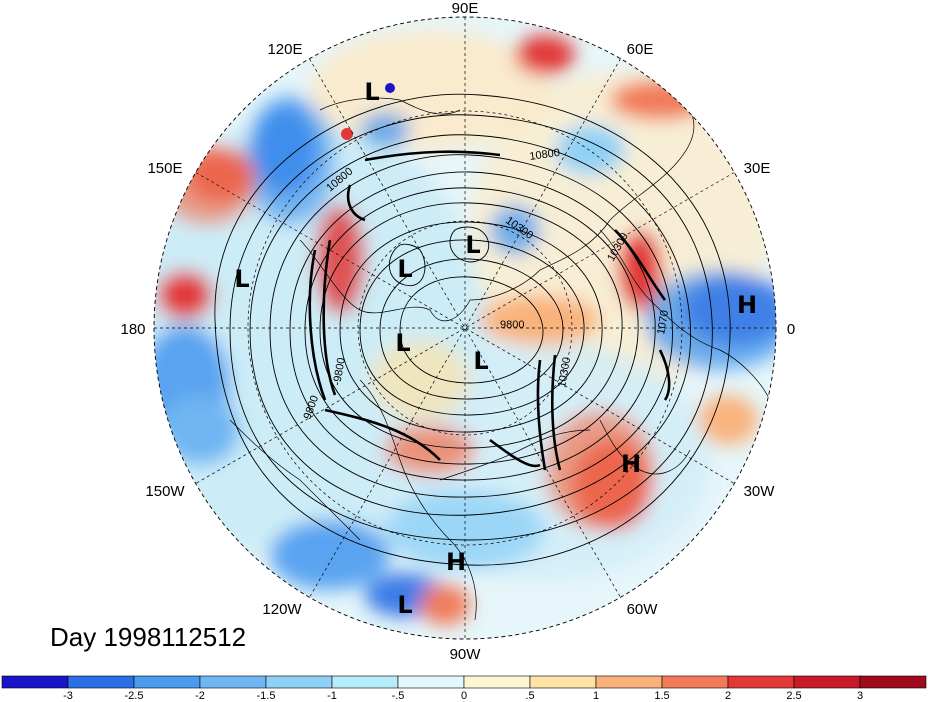 The image size is (928, 702). What do you see at coordinates (791, 329) in the screenshot?
I see `lon-label-0: 0` at bounding box center [791, 329].